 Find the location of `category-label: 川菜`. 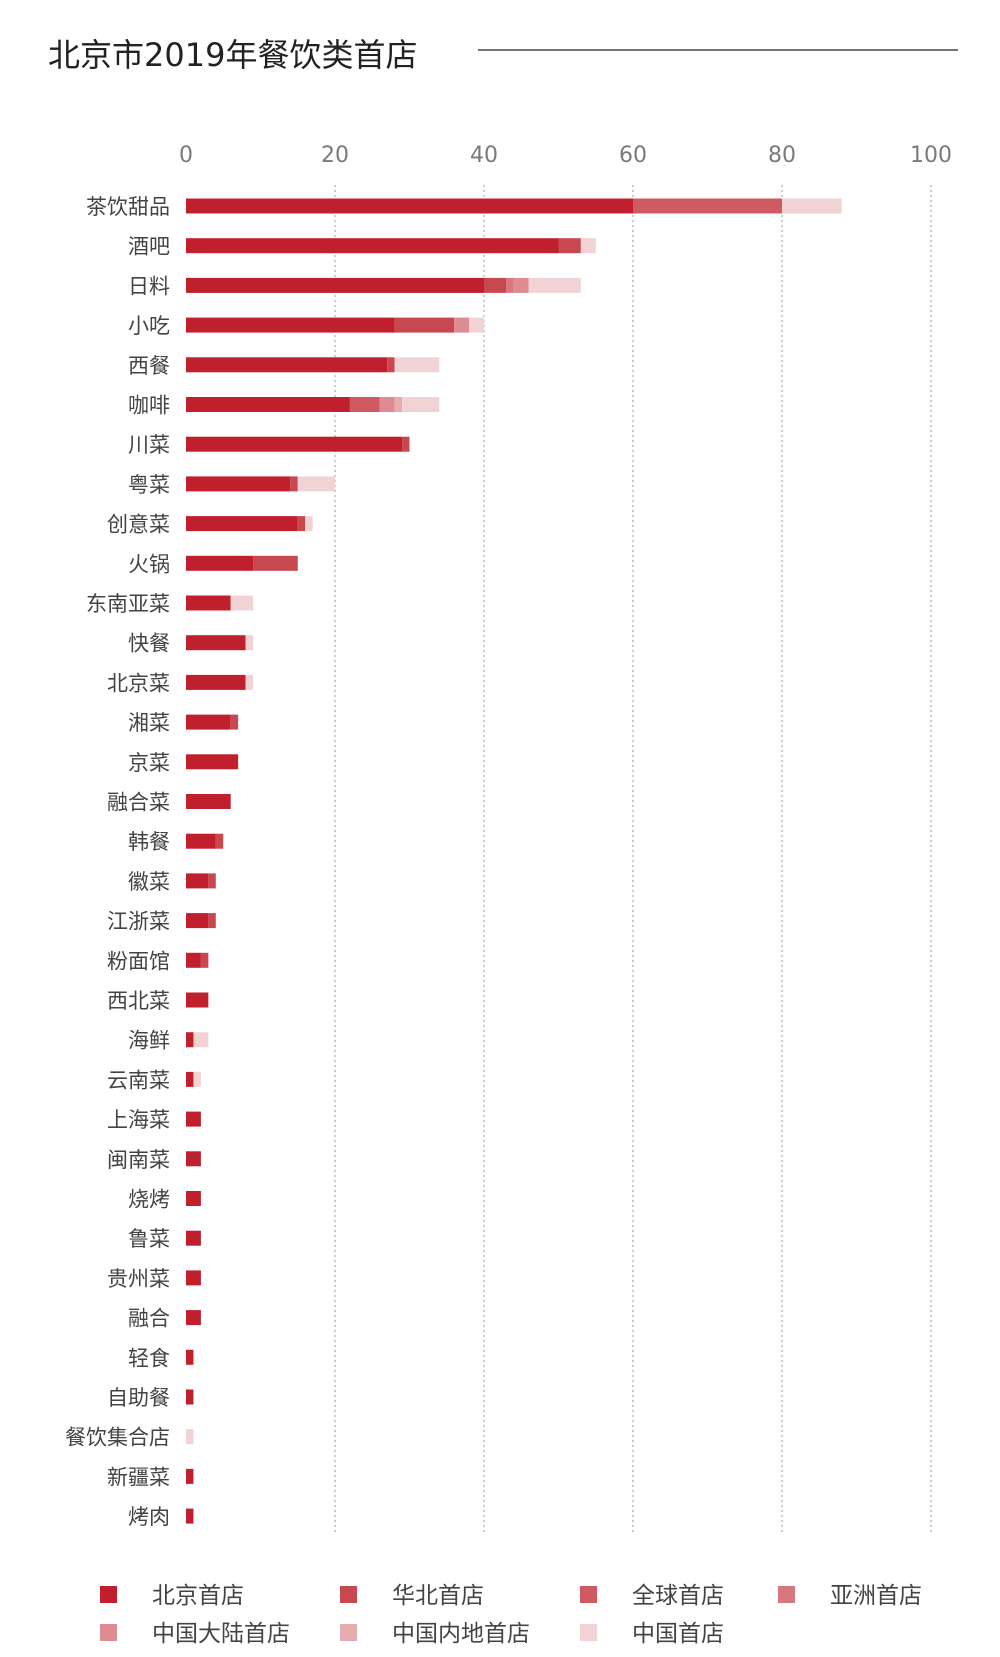

category-label: 川菜 is located at coordinates (149, 445).